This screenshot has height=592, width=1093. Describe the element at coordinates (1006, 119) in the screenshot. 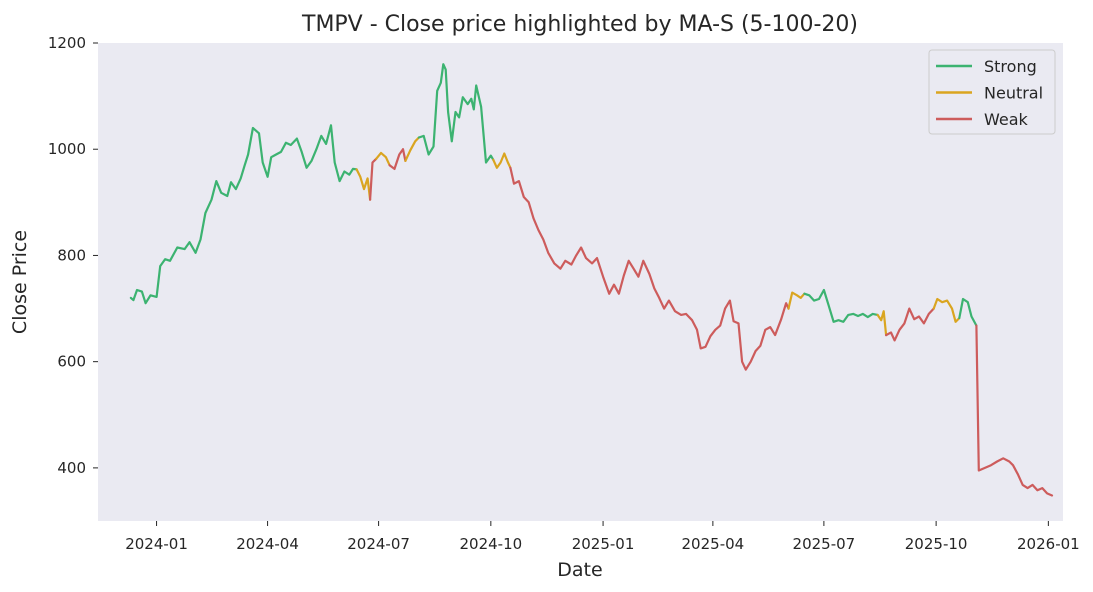

I see `legend-label-weak: Weak` at that location.